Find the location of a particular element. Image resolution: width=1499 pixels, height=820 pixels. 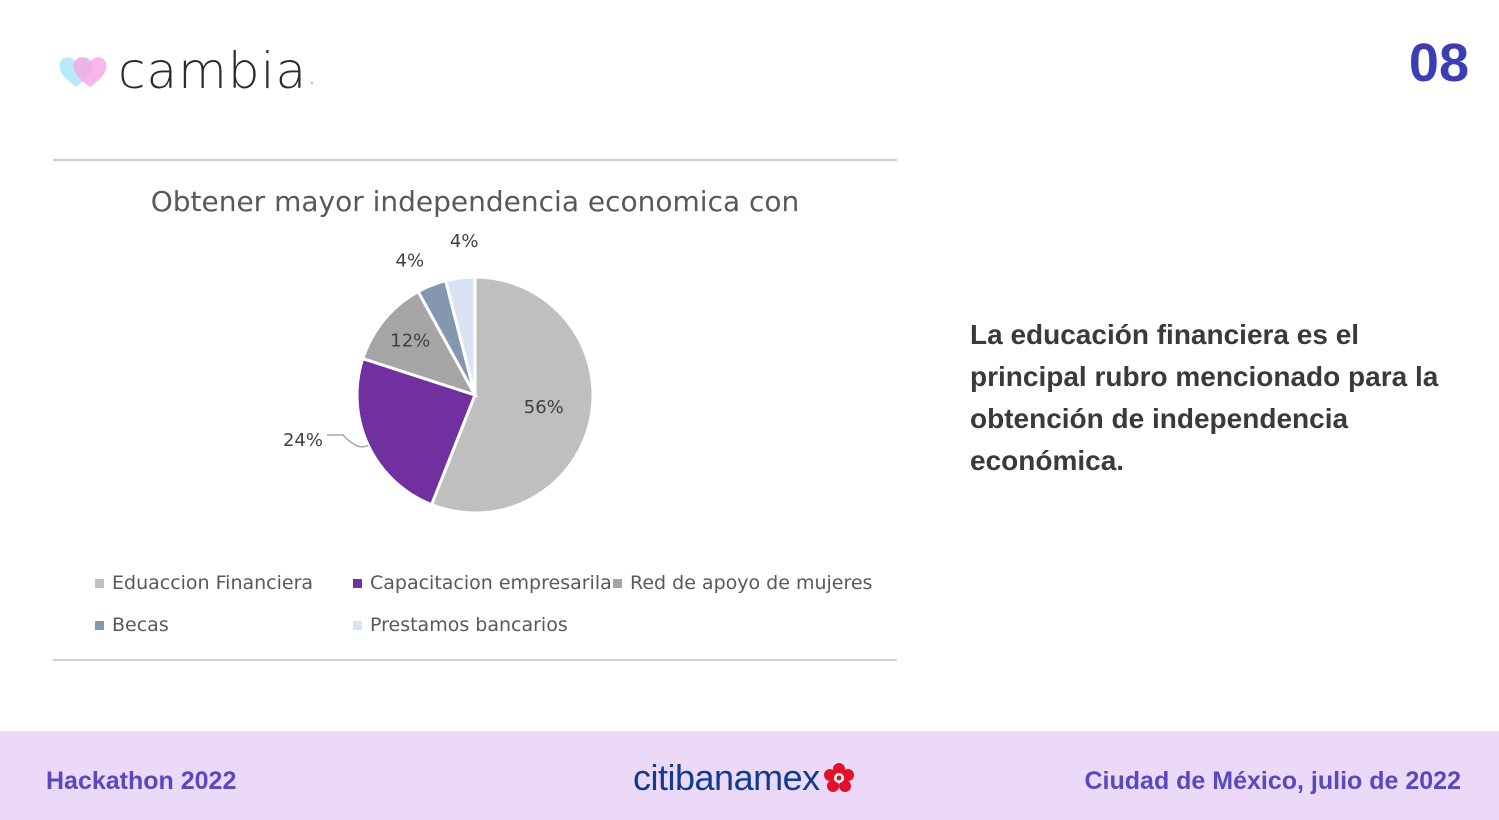

legend-item-1: Eduaccion Financiera is located at coordinates (224, 583).